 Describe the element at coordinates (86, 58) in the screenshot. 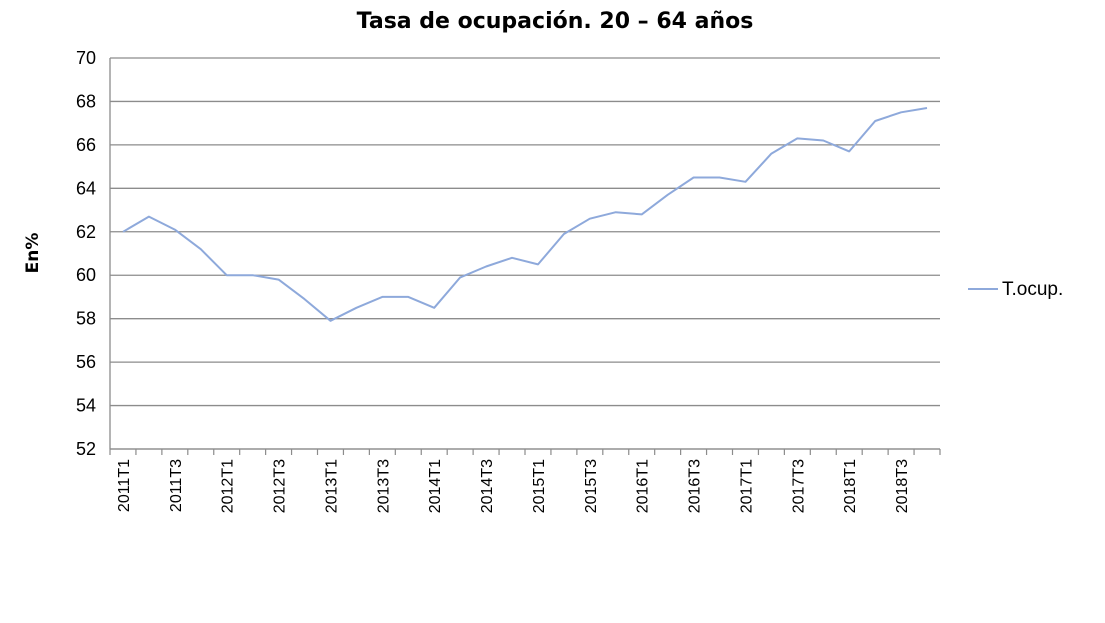

I see `y-tick-label: 70` at that location.